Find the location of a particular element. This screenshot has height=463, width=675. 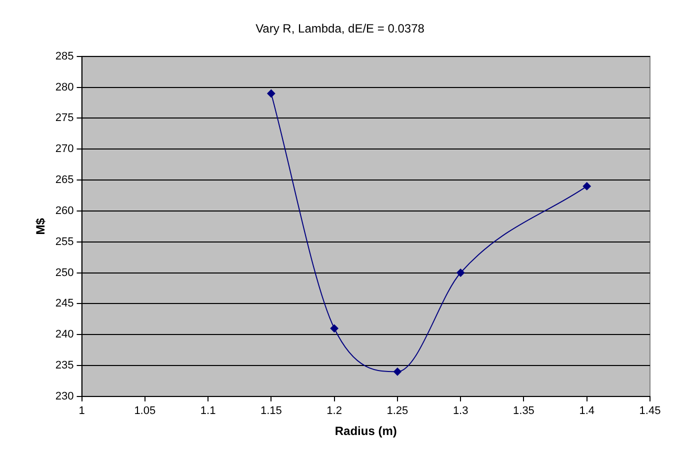

y-tick-label: 270 is located at coordinates (64, 149).